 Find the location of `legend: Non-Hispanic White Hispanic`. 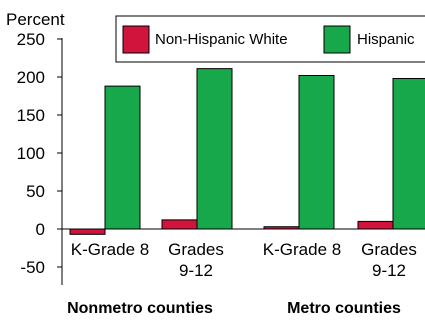

legend: Non-Hispanic White Hispanic is located at coordinates (270, 39).